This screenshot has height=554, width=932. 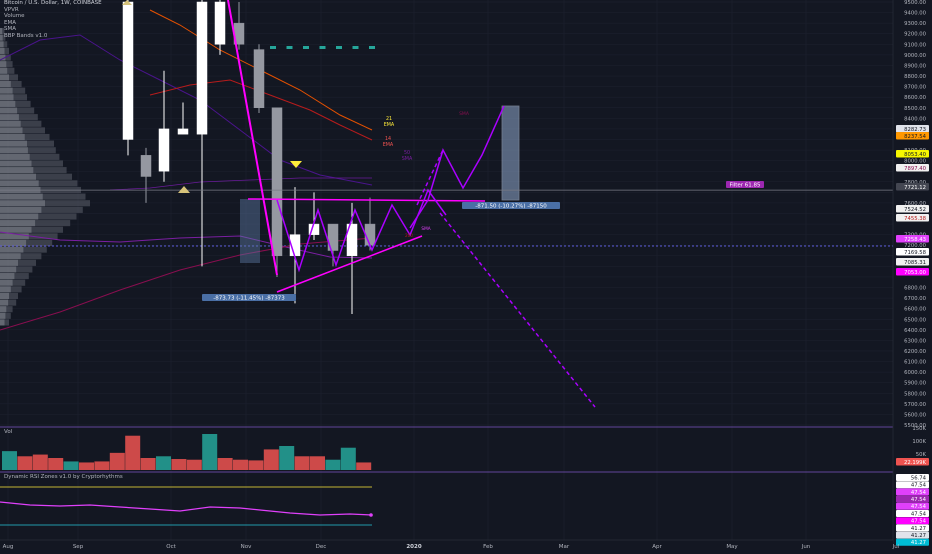 What do you see at coordinates (249, 299) in the screenshot?
I see `range-measure-label: -873.73 (-11.45%) -87373` at bounding box center [249, 299].